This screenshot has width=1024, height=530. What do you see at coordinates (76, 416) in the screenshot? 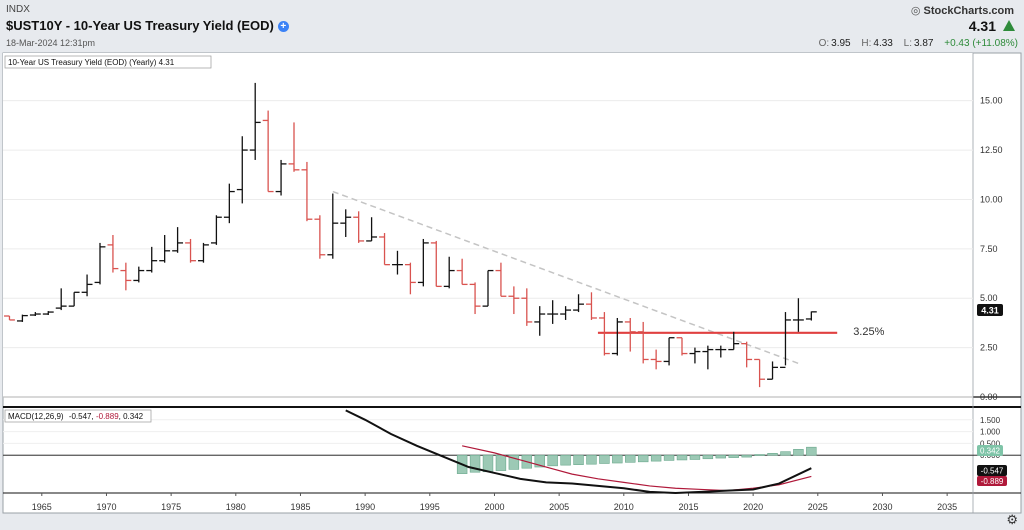
I see `macd-legend-text: MACD(12,26,9) -0.547, -0.889, 0.342` at bounding box center [76, 416].